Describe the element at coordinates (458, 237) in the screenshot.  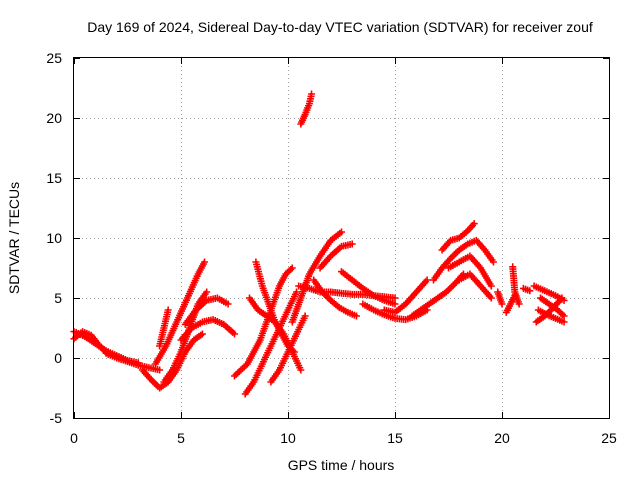
I see `data-series-pass-y` at that location.